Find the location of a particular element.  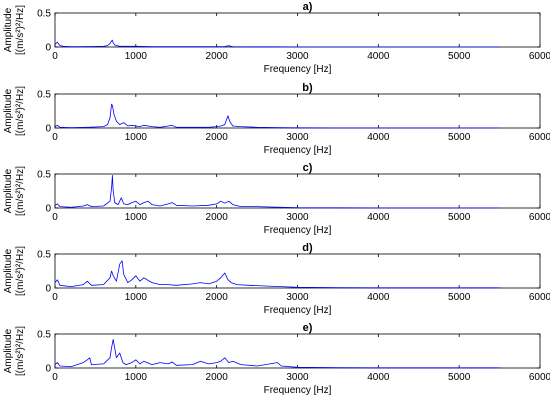

subplot-title: a) is located at coordinates (308, 7).